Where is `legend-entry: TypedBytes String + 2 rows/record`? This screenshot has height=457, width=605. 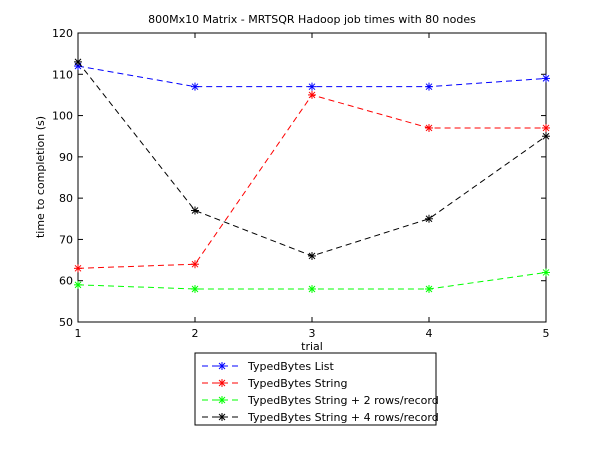 legend-entry: TypedBytes String + 2 rows/record is located at coordinates (320, 400).